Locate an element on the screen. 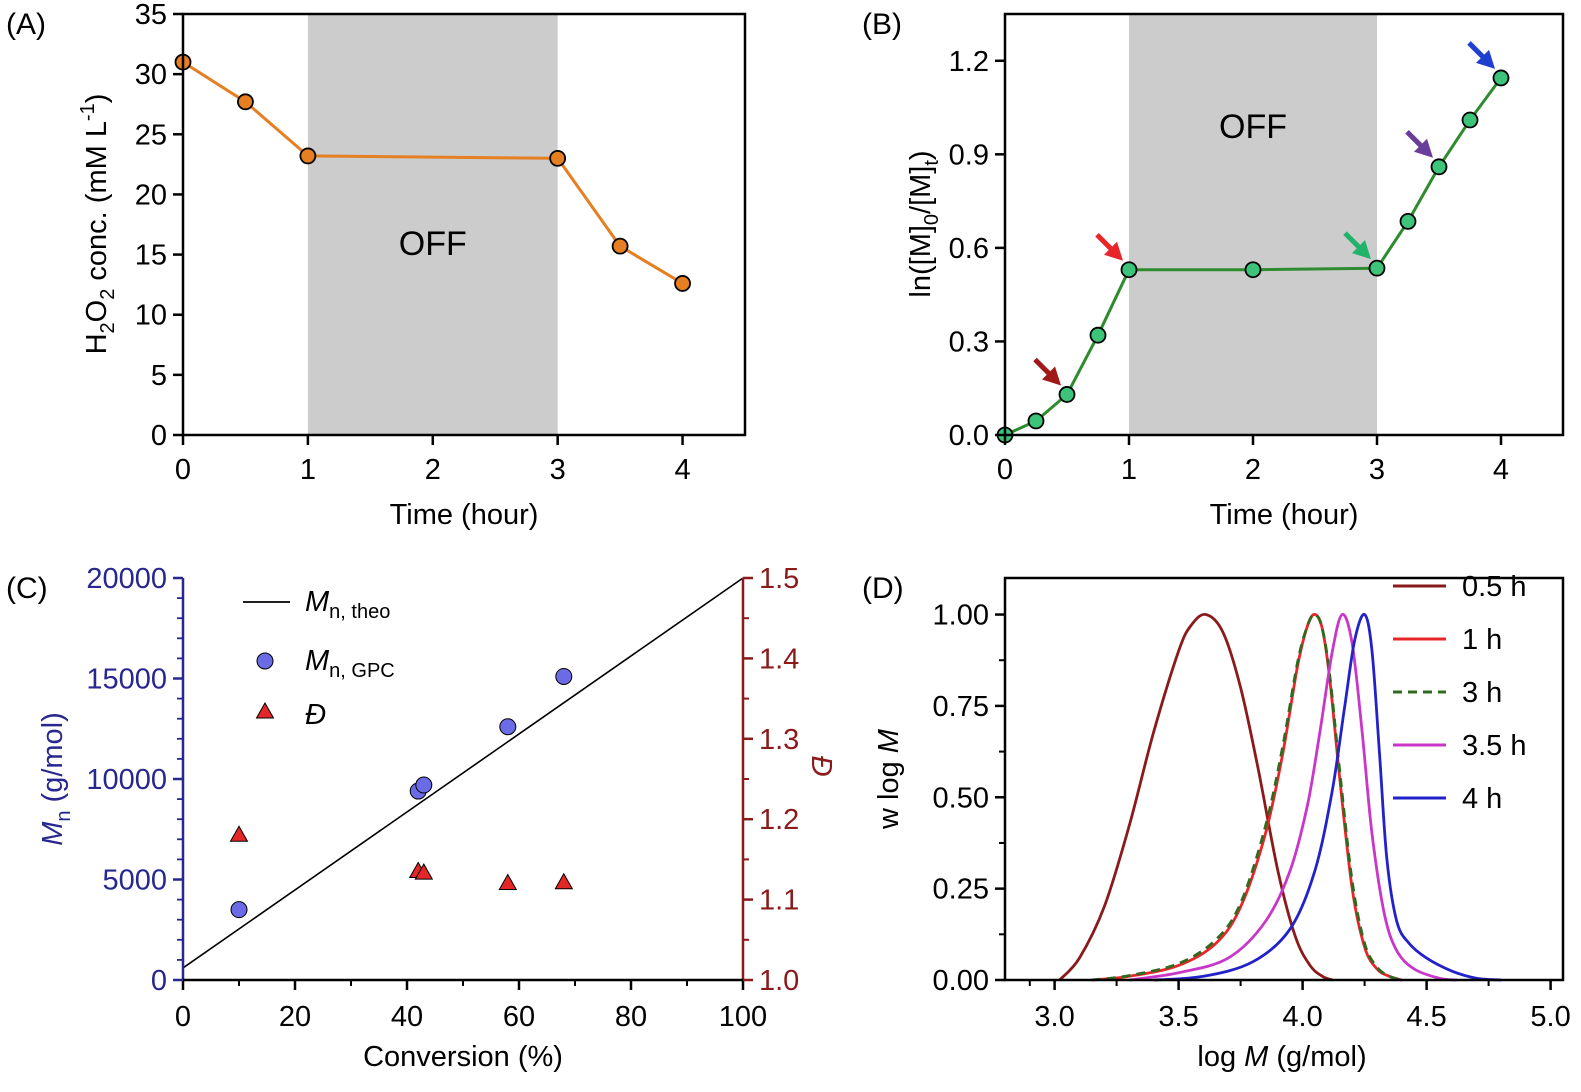  y-tick-label: 0.25 is located at coordinates (961, 890).